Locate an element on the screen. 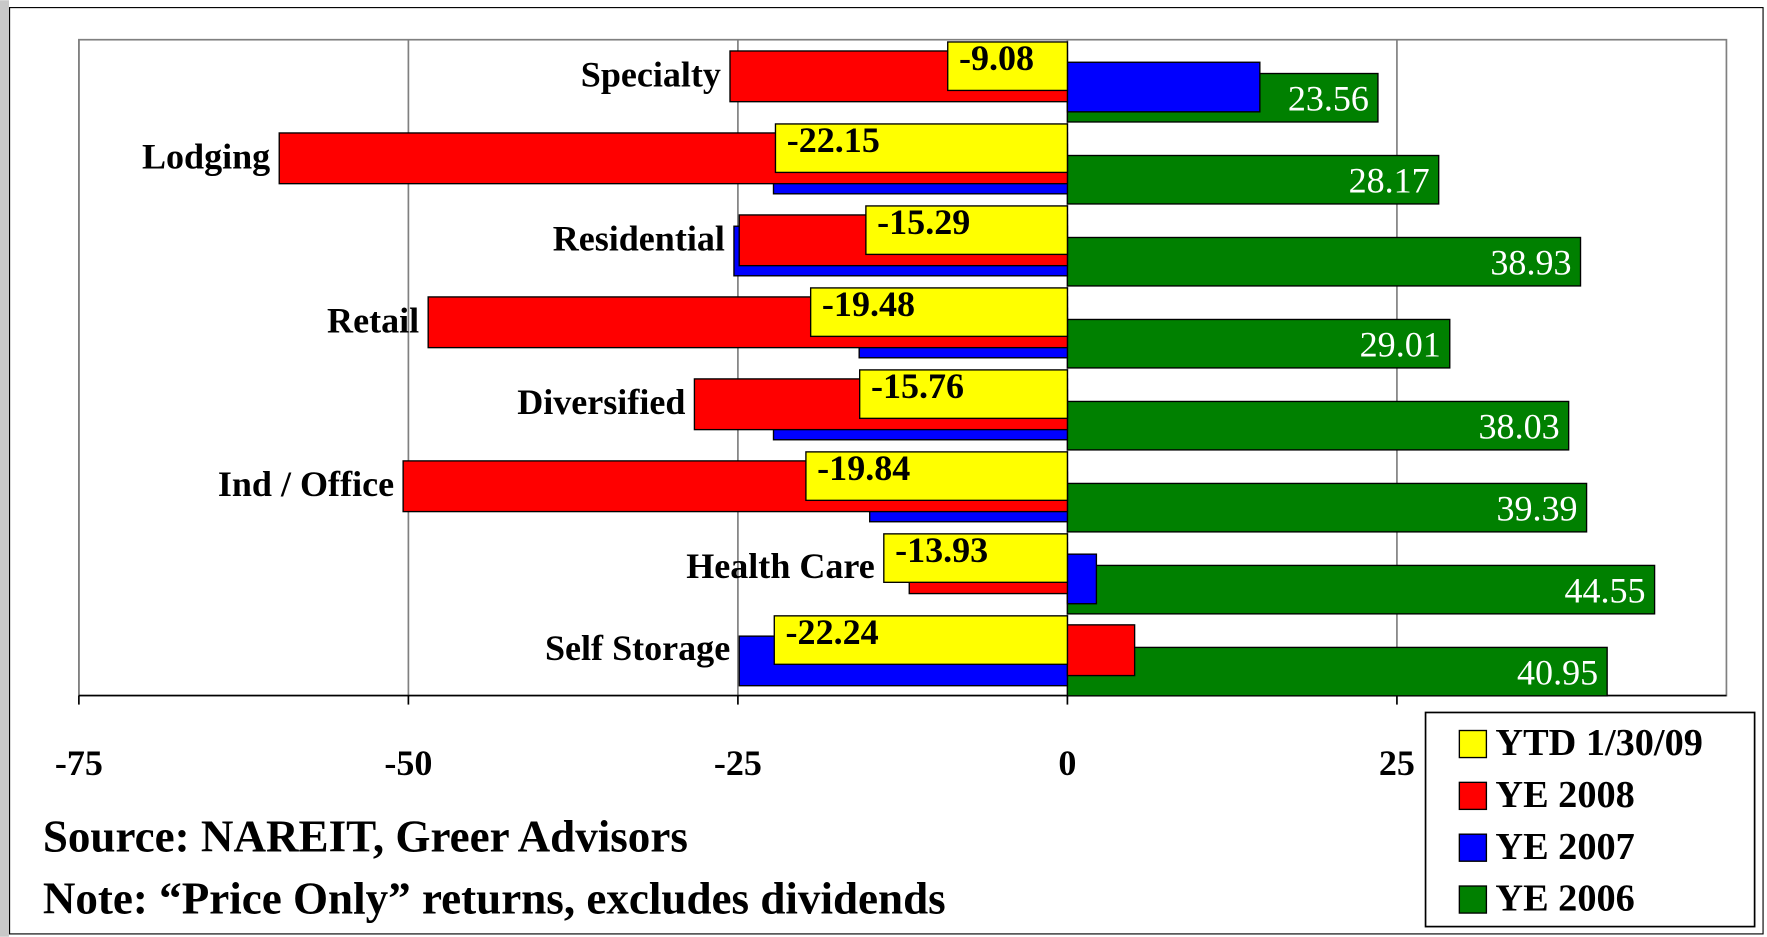 This screenshot has width=1767, height=937. data-label: -9.08 is located at coordinates (996, 58).